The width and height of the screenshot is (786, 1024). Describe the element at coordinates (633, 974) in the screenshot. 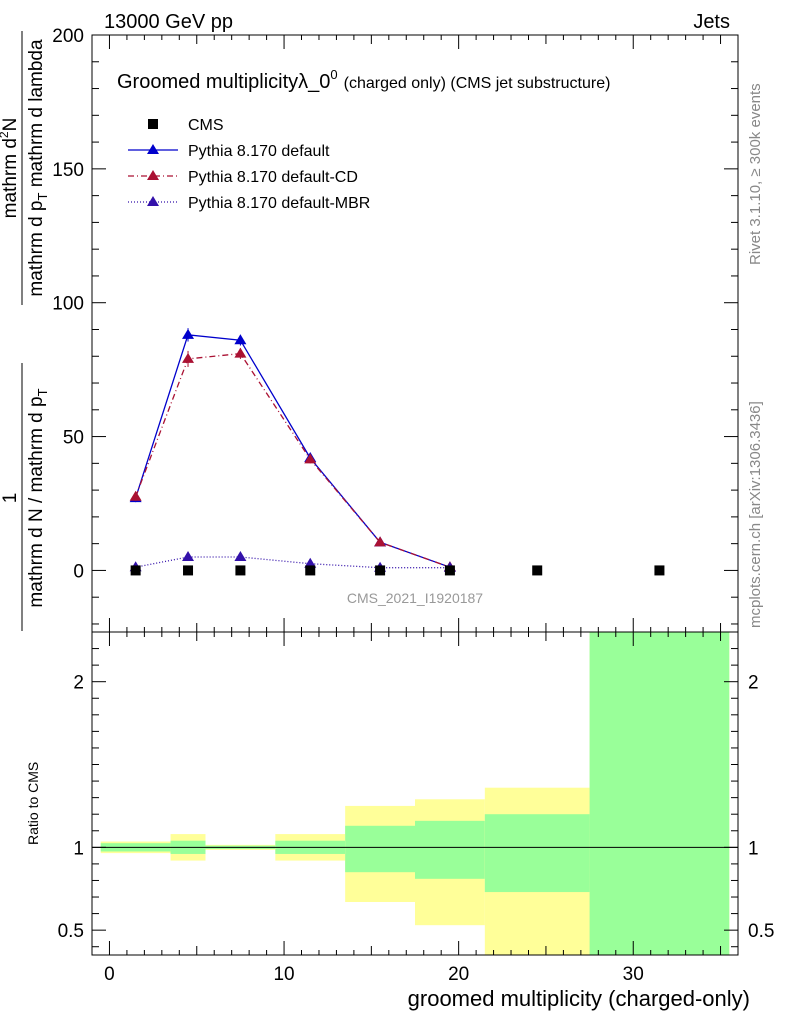

I see `x-tick-label: 30` at that location.